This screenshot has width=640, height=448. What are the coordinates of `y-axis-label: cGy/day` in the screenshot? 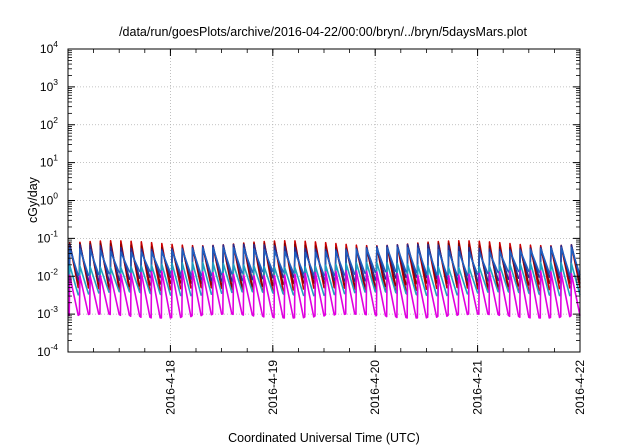 It's located at (33, 199).